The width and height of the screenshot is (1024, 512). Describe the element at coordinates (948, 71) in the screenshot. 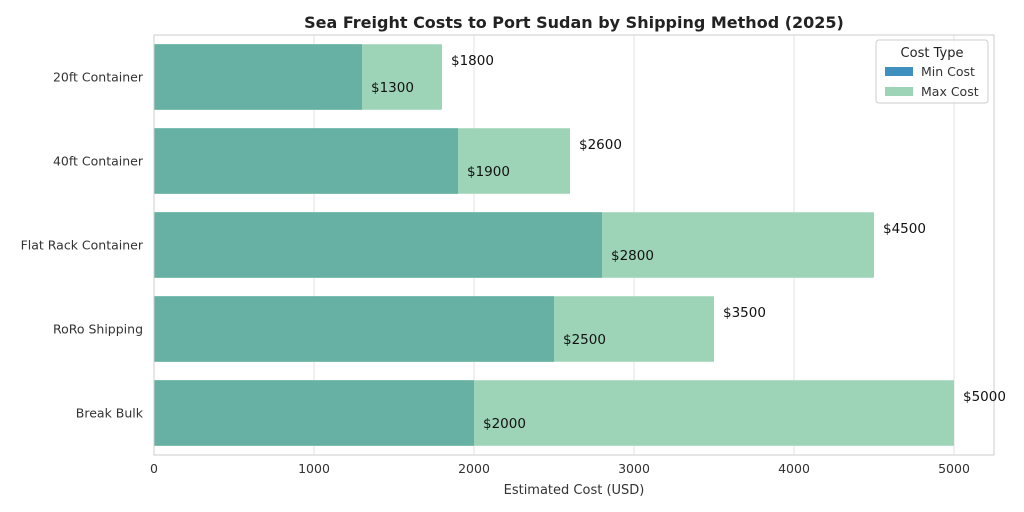

I see `legend-label-min-cost: Min Cost` at that location.